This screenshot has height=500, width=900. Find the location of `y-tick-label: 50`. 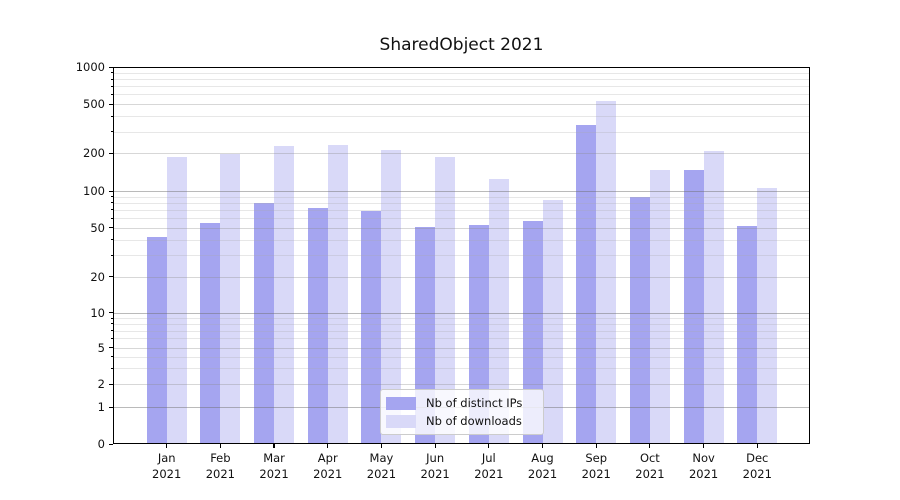

y-tick-label: 50 is located at coordinates (97, 227).